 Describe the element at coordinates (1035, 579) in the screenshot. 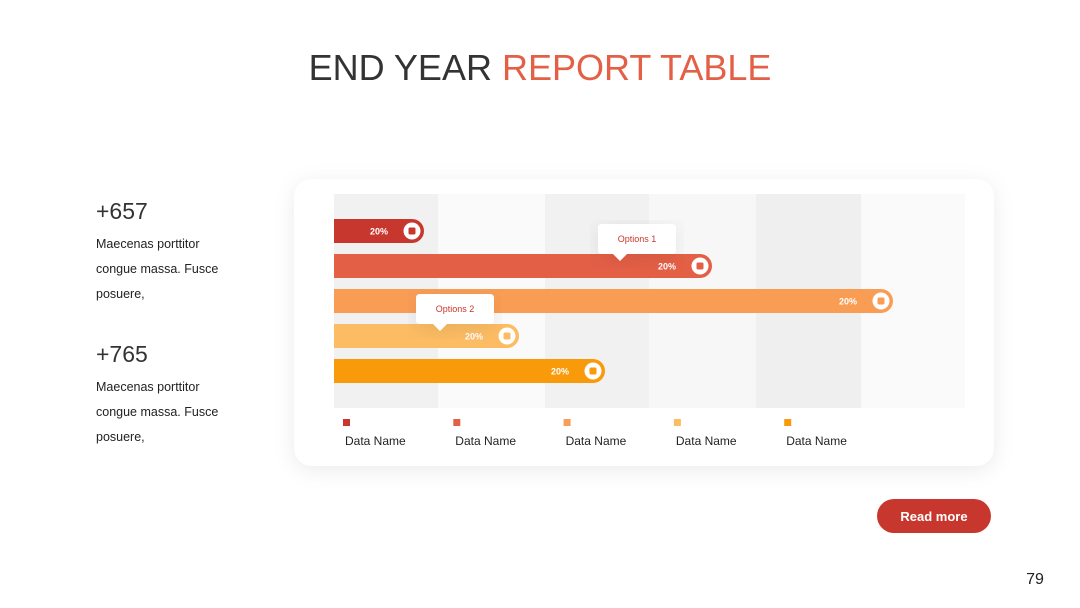

I see `page-number: 79` at that location.